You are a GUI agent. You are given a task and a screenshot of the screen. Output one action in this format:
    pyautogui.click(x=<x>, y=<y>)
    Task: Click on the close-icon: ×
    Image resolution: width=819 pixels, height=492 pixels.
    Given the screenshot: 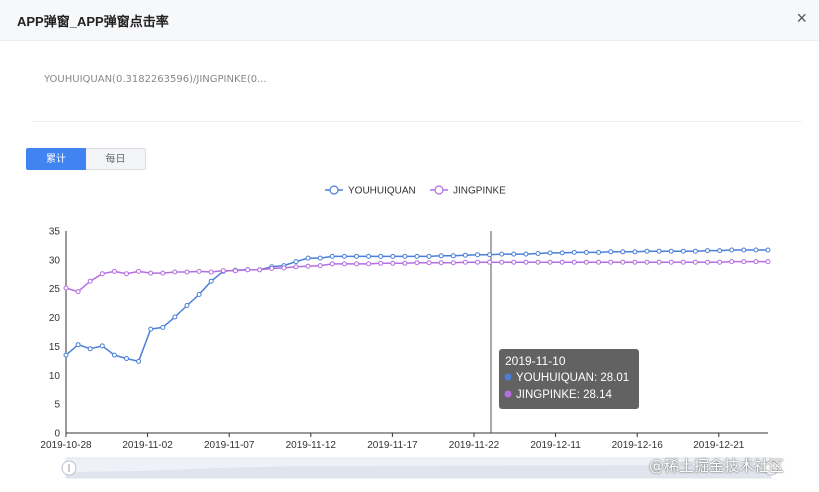 What is the action you would take?
    pyautogui.click(x=801, y=18)
    